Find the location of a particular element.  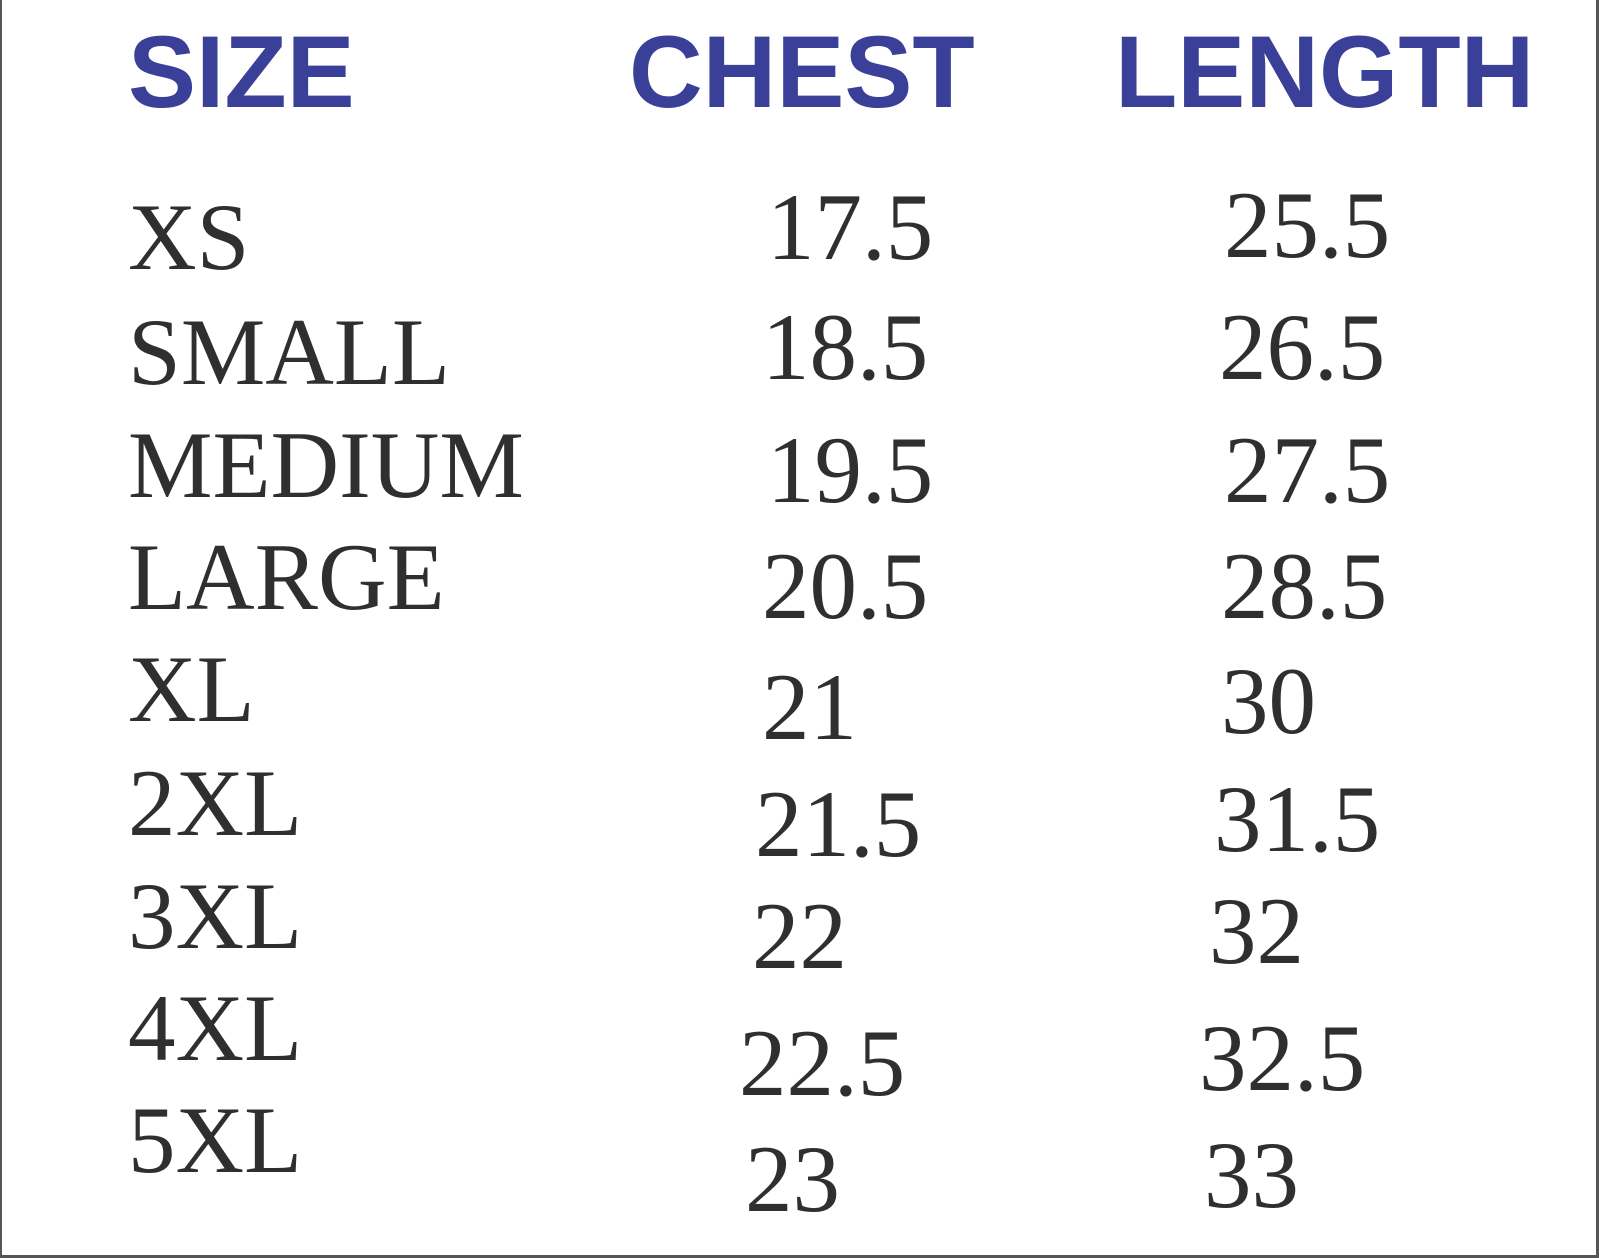

size-label: 3XL is located at coordinates (215, 916).